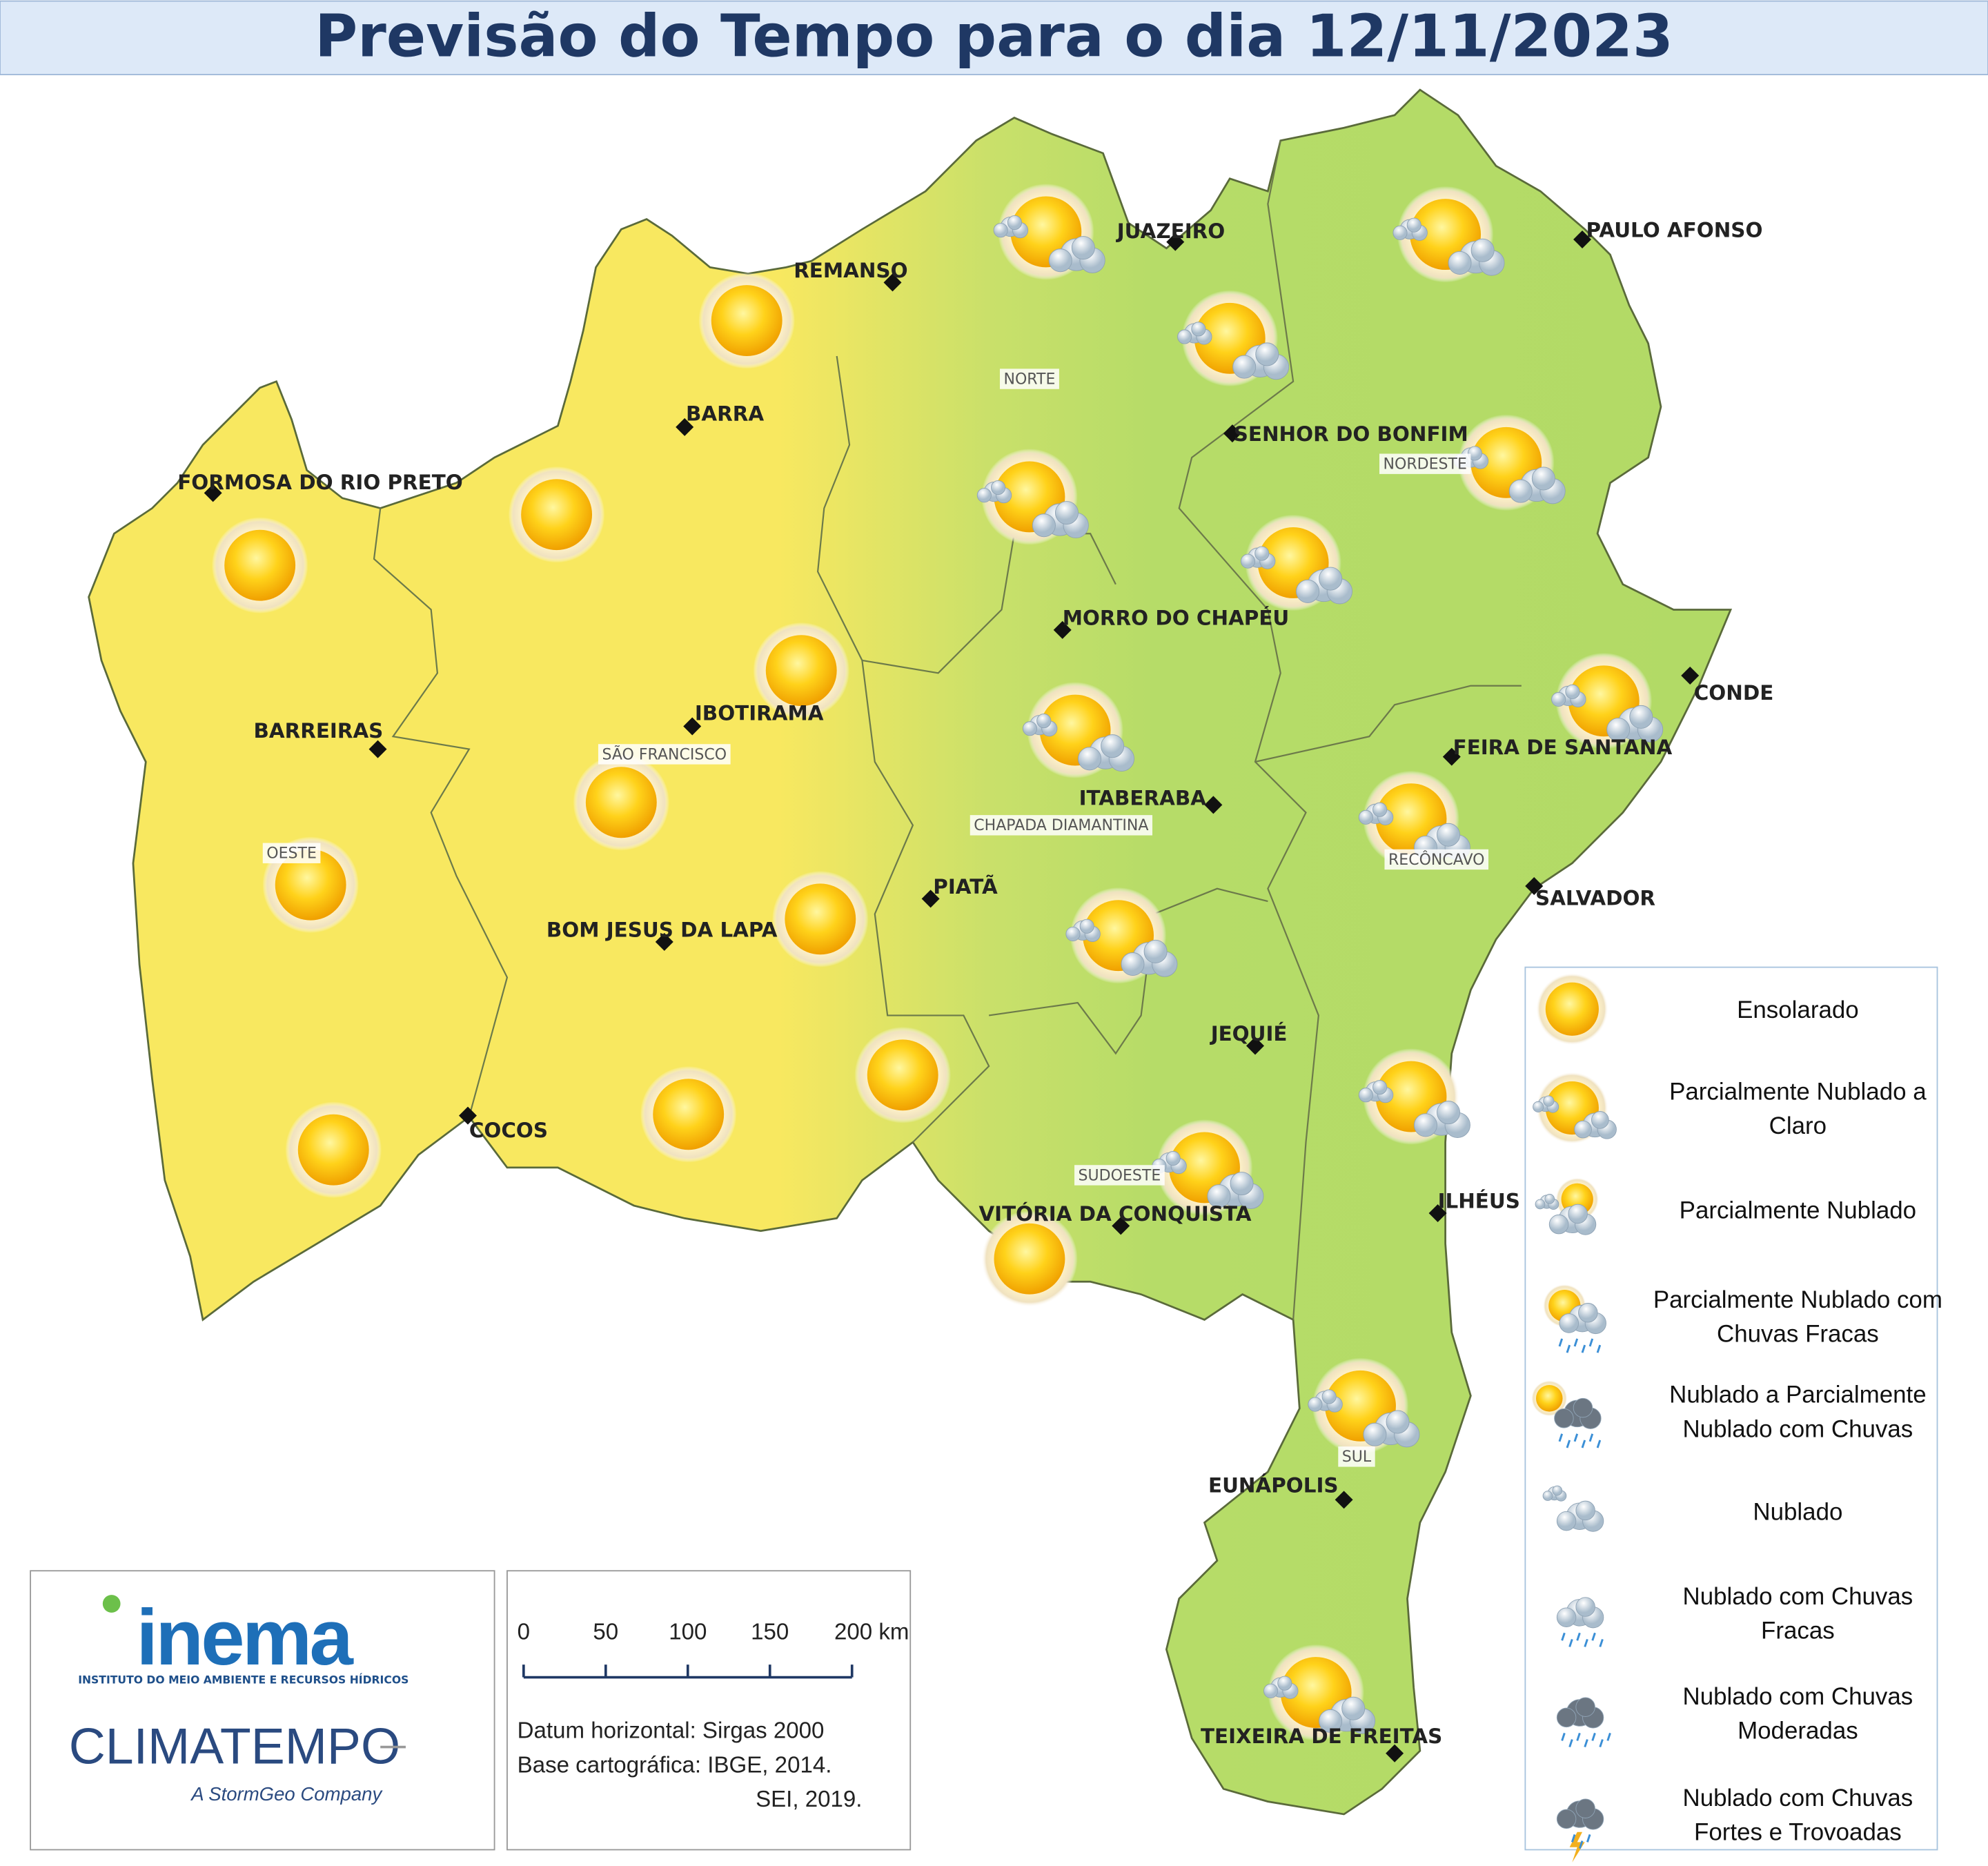 The width and height of the screenshot is (1988, 1866). I want to click on legend-label: Nublado a Parcialmente, so click(1798, 1395).